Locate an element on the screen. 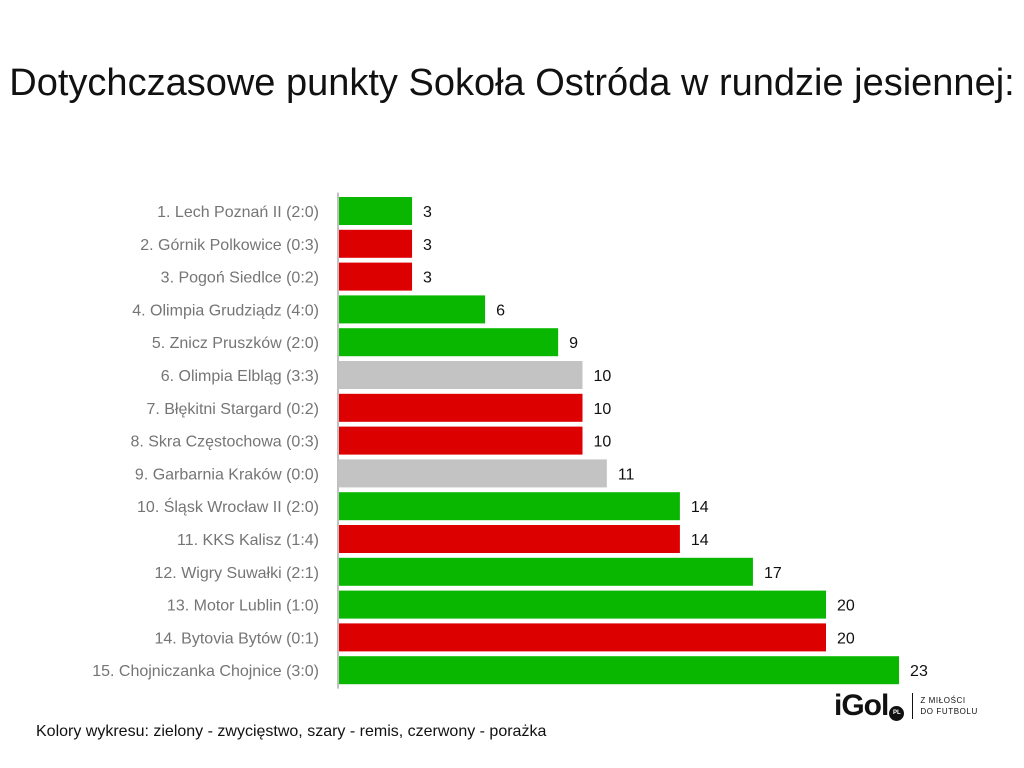 The height and width of the screenshot is (768, 1024). category-label: 13. Motor Lublin (1:0) is located at coordinates (243, 606).